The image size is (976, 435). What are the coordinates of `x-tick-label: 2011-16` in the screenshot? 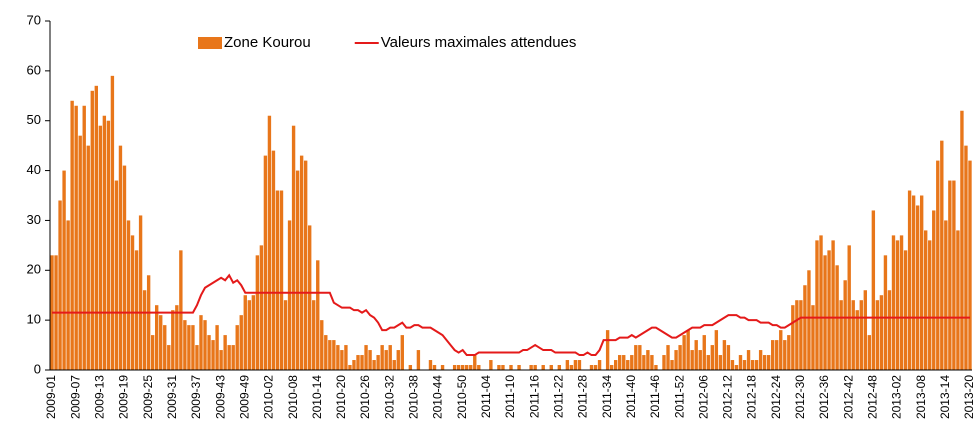 It's located at (534, 396).